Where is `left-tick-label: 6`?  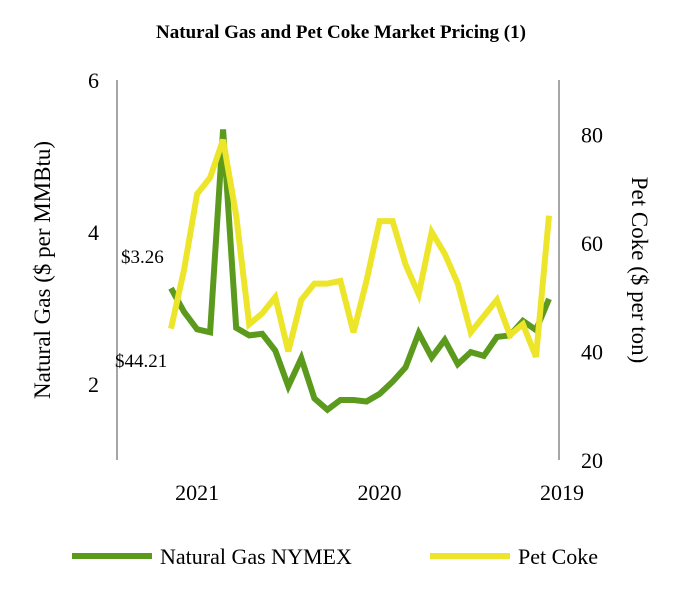 left-tick-label: 6 is located at coordinates (93, 80).